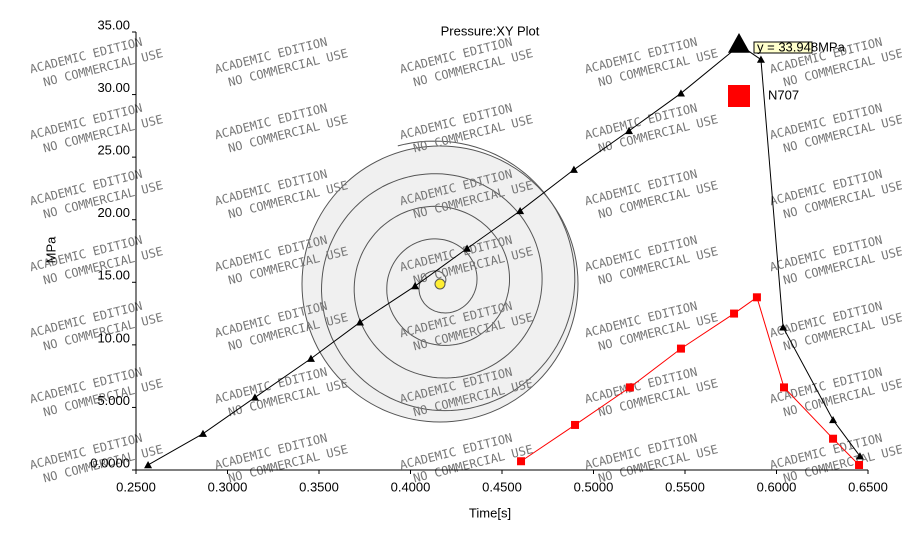 The width and height of the screenshot is (902, 542). What do you see at coordinates (228, 486) in the screenshot?
I see `x-tick-label: 0.3000` at bounding box center [228, 486].